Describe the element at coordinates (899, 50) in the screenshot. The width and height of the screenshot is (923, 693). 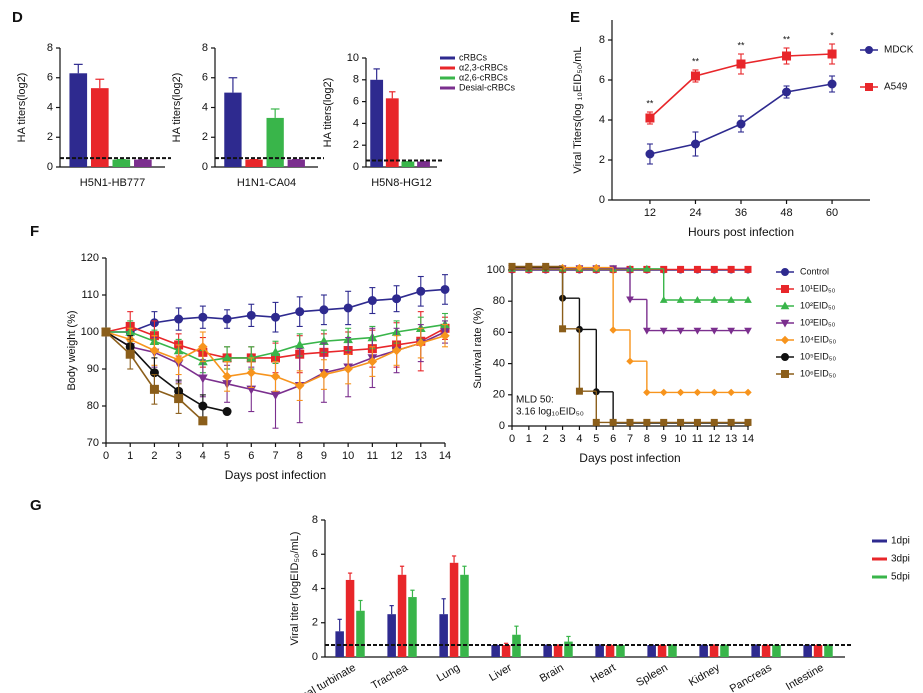
I see `legend-label: MDCK` at that location.